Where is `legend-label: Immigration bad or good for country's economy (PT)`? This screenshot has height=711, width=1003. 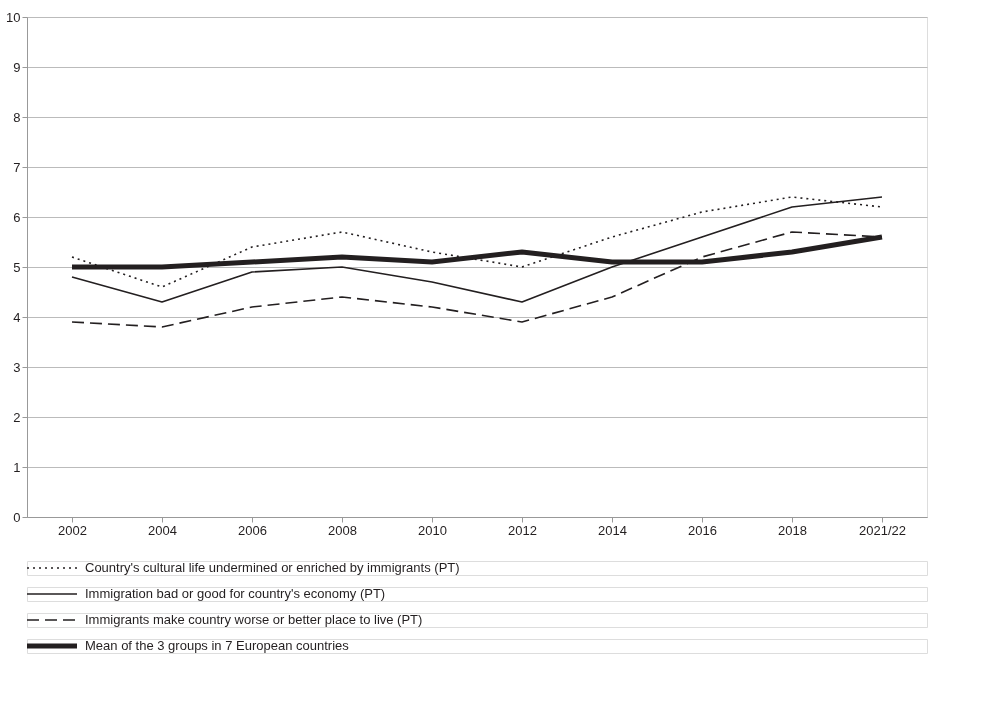 legend-label: Immigration bad or good for country's economy (PT) is located at coordinates (235, 593).